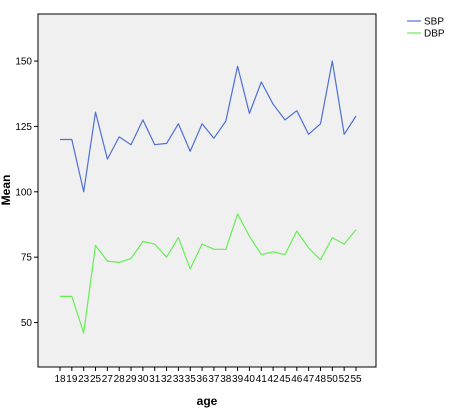 This screenshot has width=459, height=412. I want to click on y-tick-label: 125, so click(23, 127).